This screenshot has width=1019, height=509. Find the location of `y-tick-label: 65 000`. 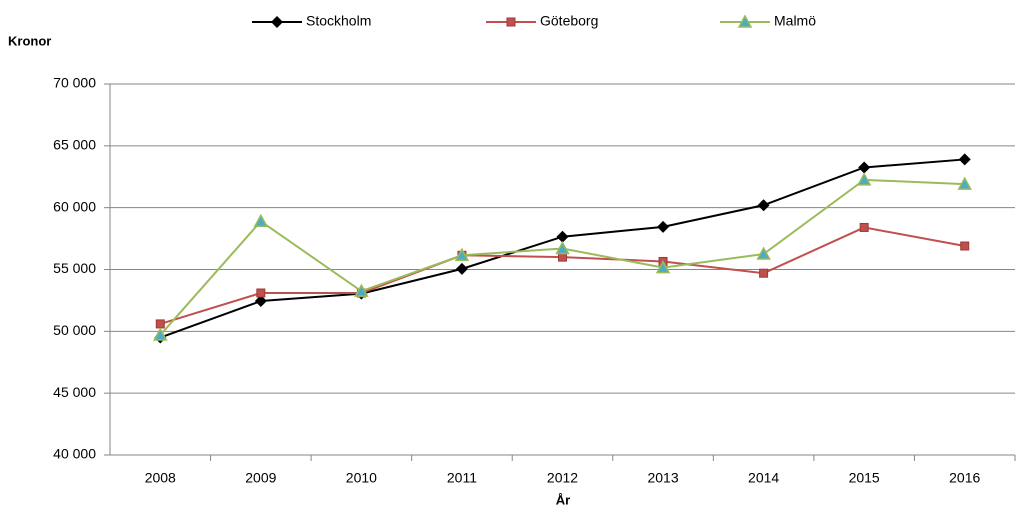

y-tick-label: 65 000 is located at coordinates (74, 145).